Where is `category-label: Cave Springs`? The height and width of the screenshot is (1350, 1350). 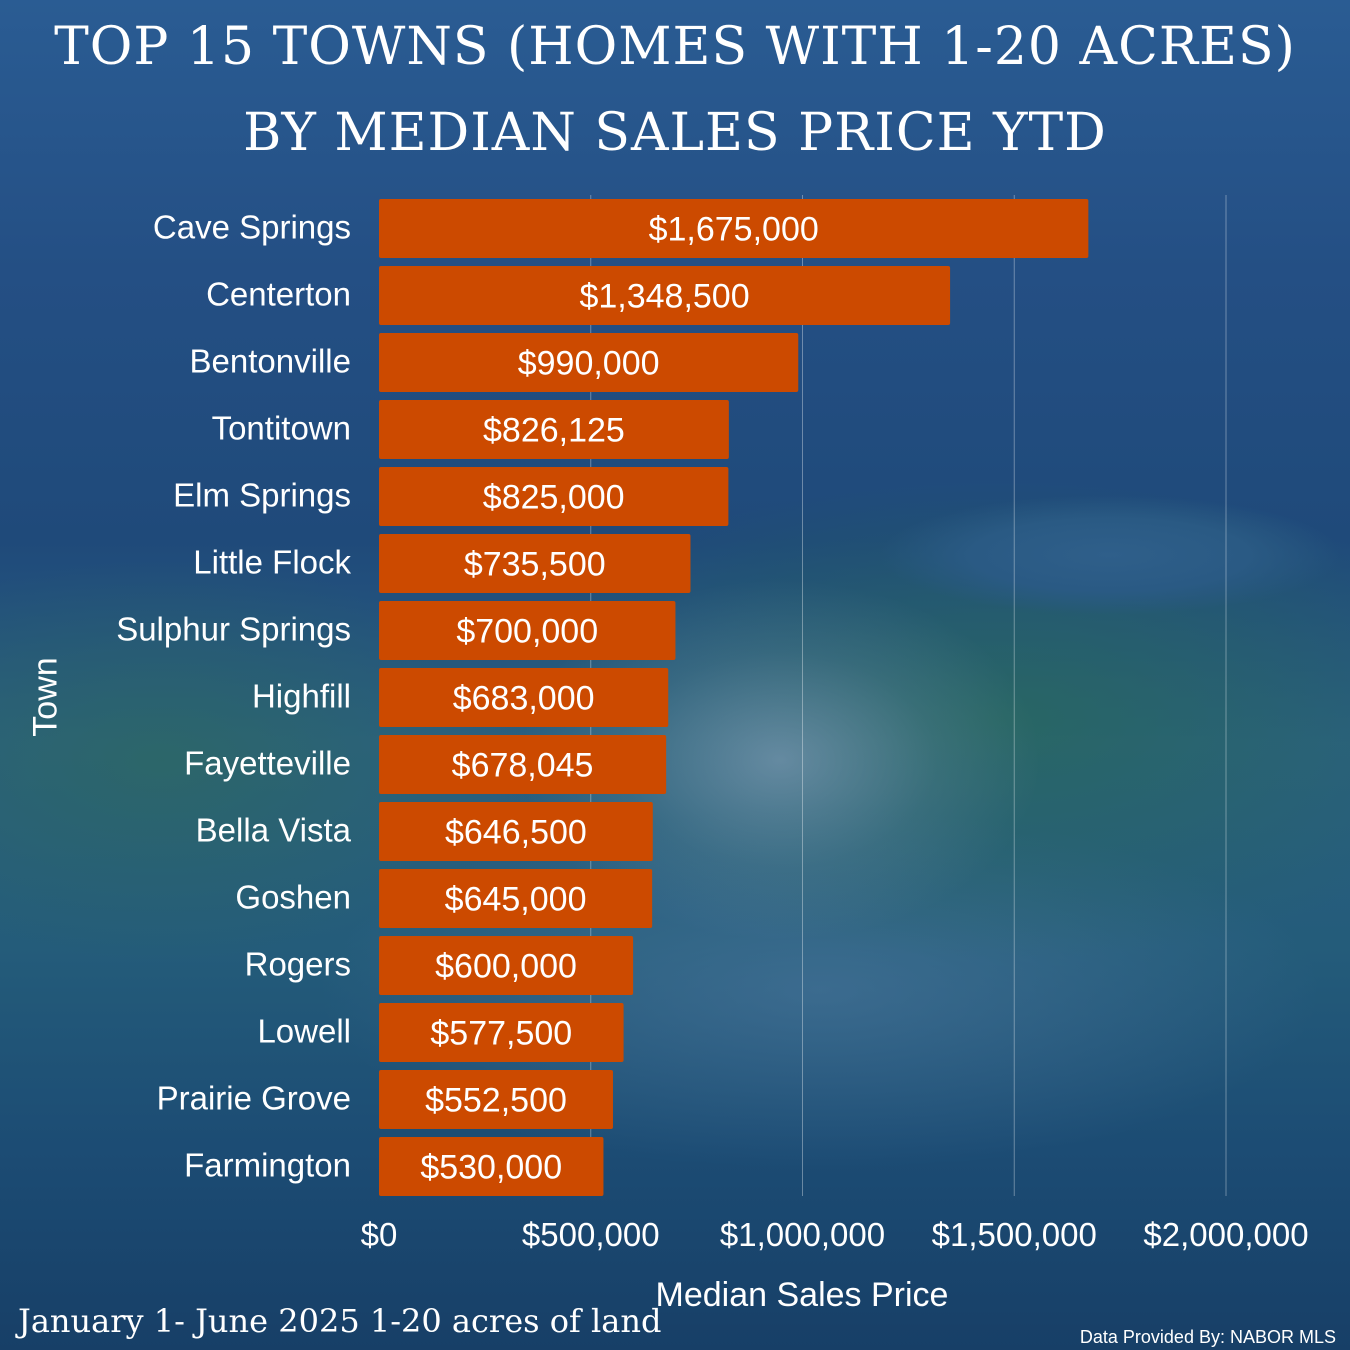 category-label: Cave Springs is located at coordinates (252, 227).